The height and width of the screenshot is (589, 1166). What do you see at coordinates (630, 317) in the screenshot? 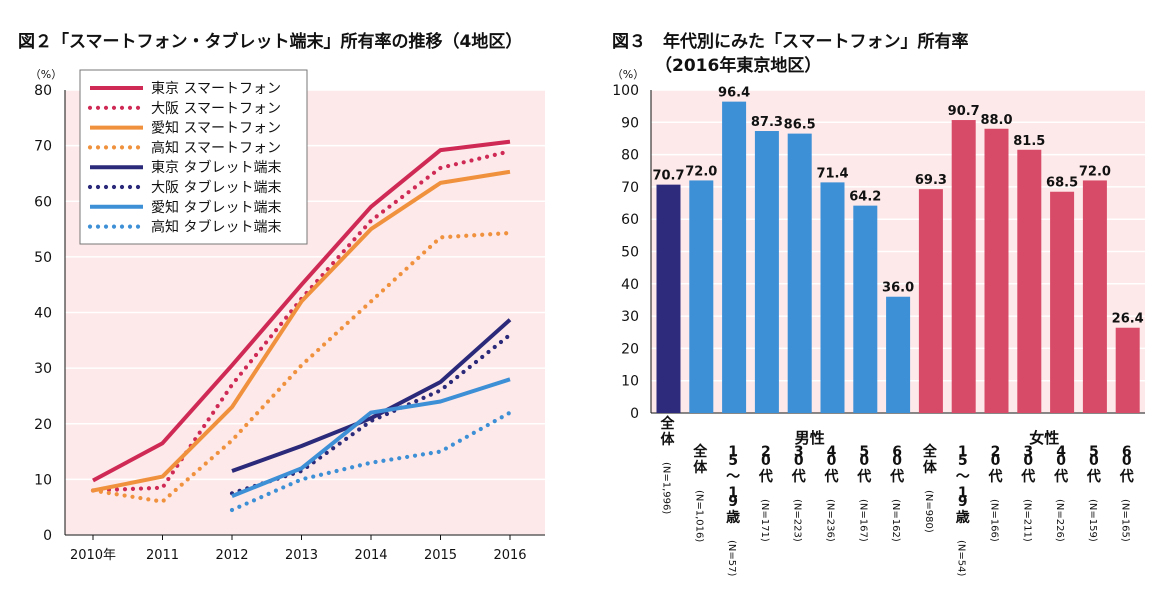
I see `bar-chart-y-tick: 30` at bounding box center [630, 317].